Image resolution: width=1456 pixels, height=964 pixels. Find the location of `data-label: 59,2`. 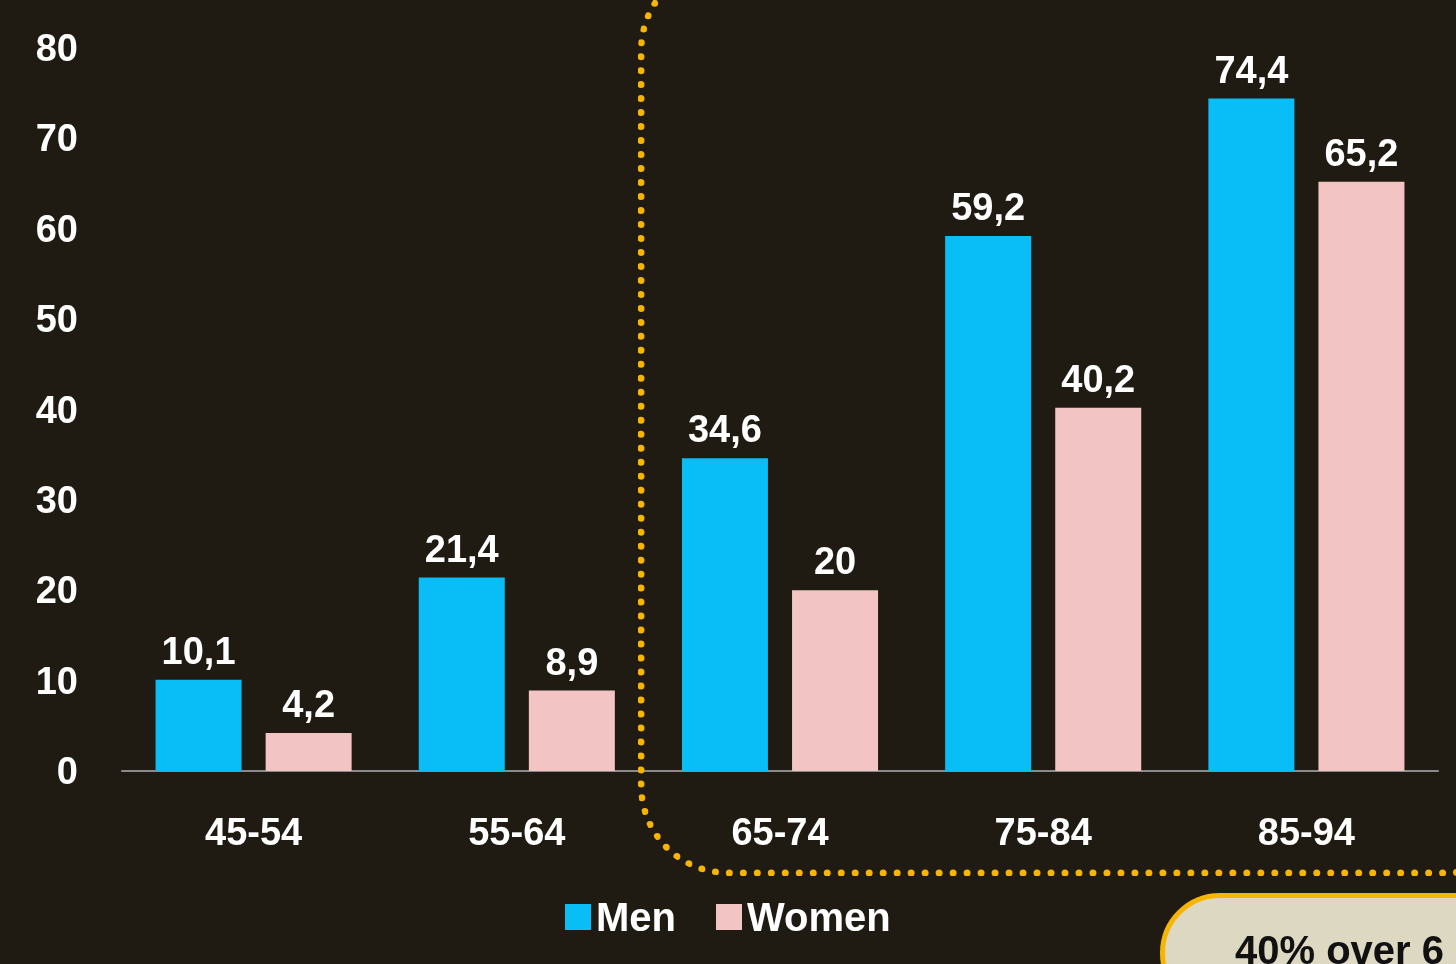

data-label: 59,2 is located at coordinates (988, 206).